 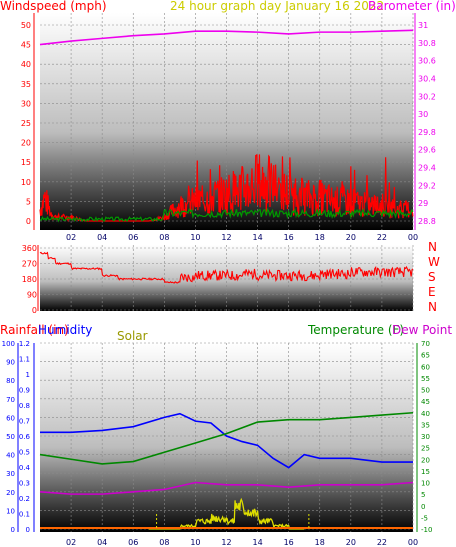 I want to click on windspeed-series, so click(x=226, y=188).